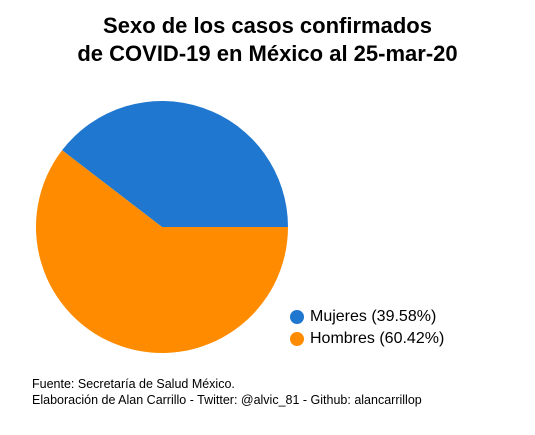  I want to click on legend: Mujeres (39.58%) Hombres (60.42%), so click(367, 328).